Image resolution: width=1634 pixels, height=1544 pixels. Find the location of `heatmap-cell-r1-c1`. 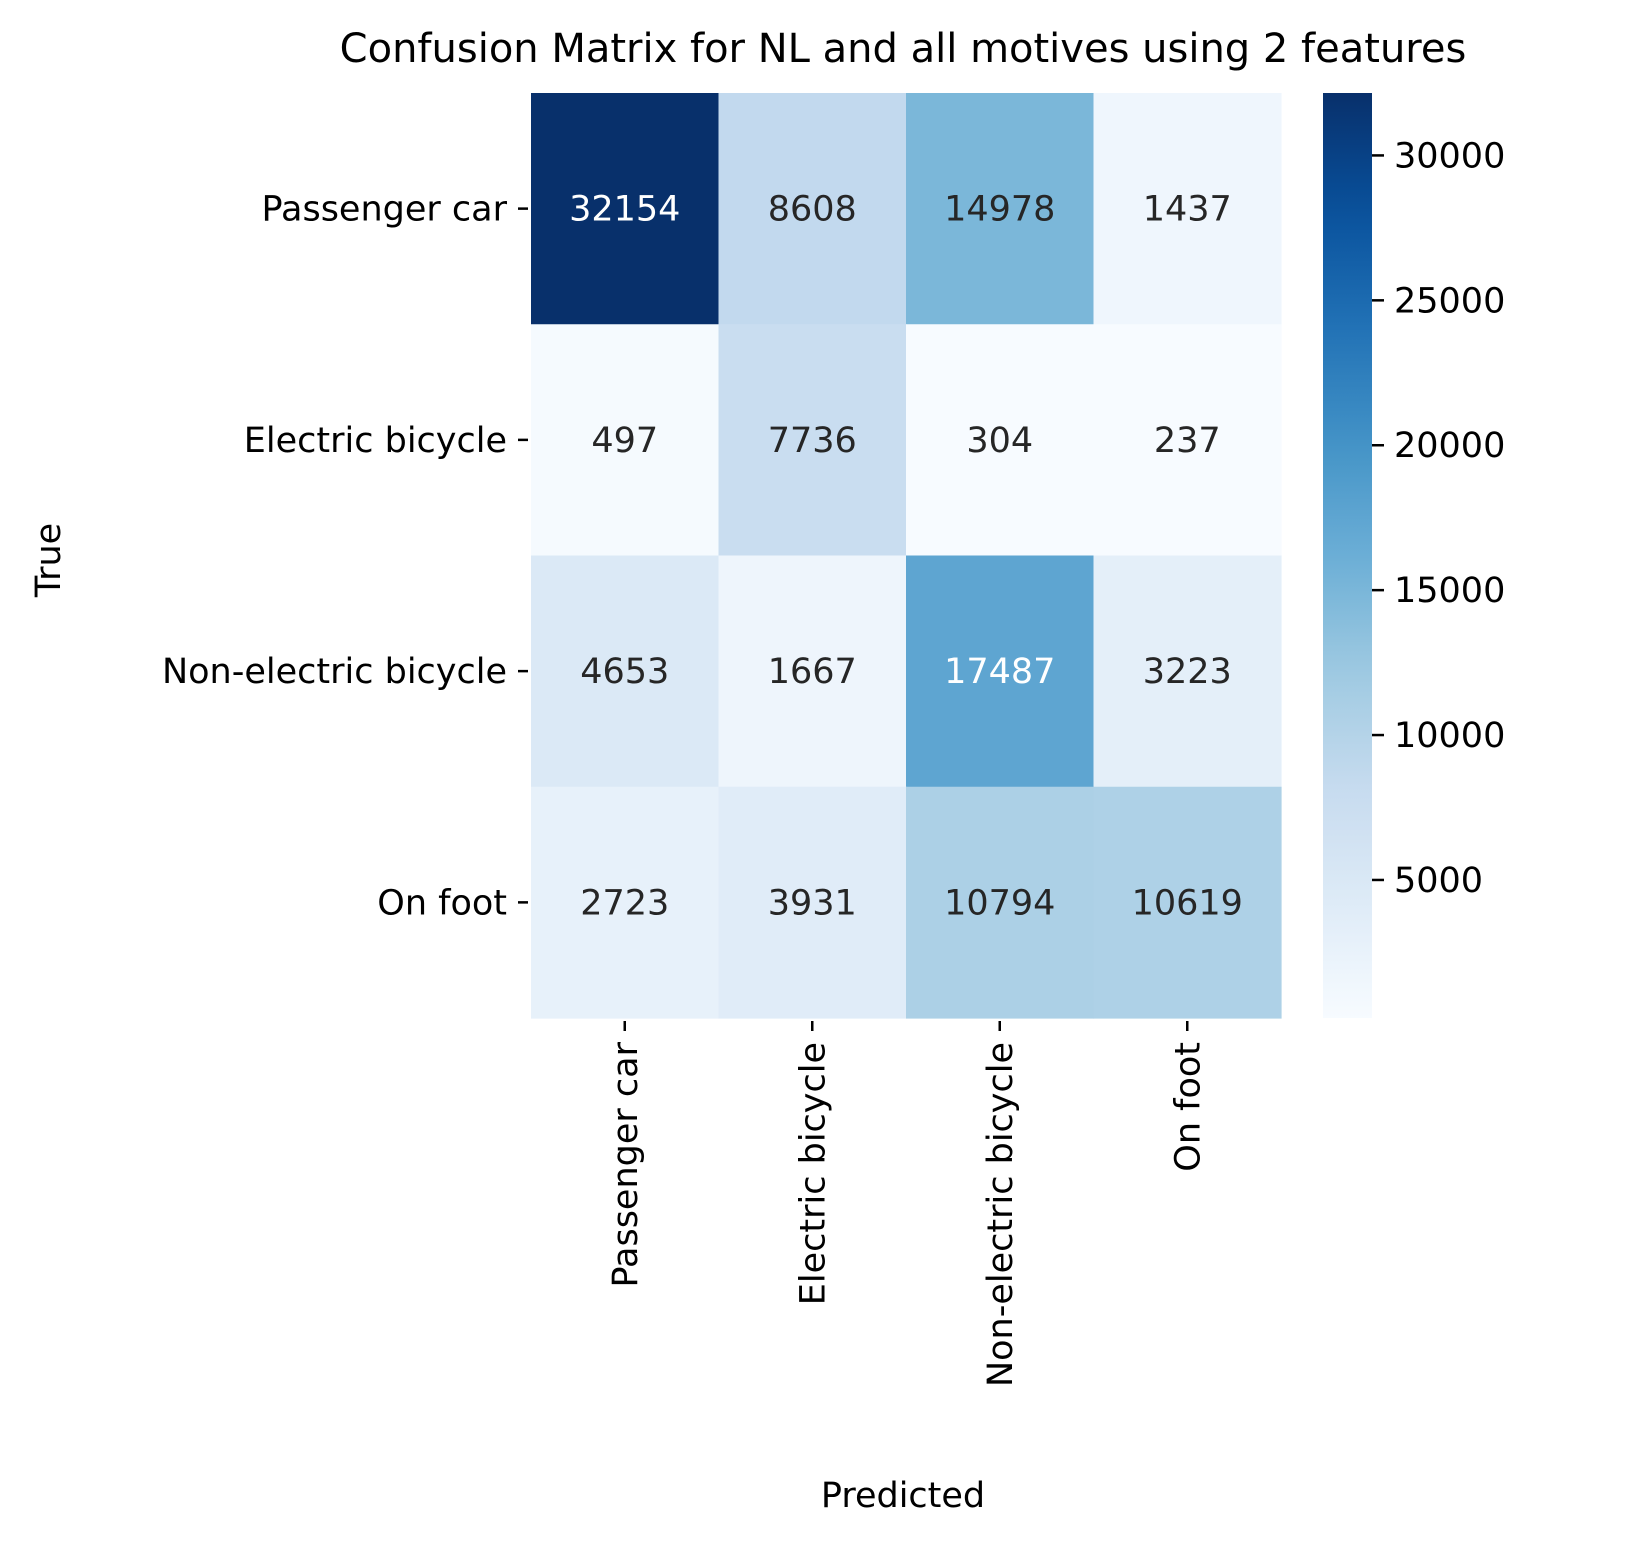

heatmap-cell-r1-c1 is located at coordinates (812, 440).